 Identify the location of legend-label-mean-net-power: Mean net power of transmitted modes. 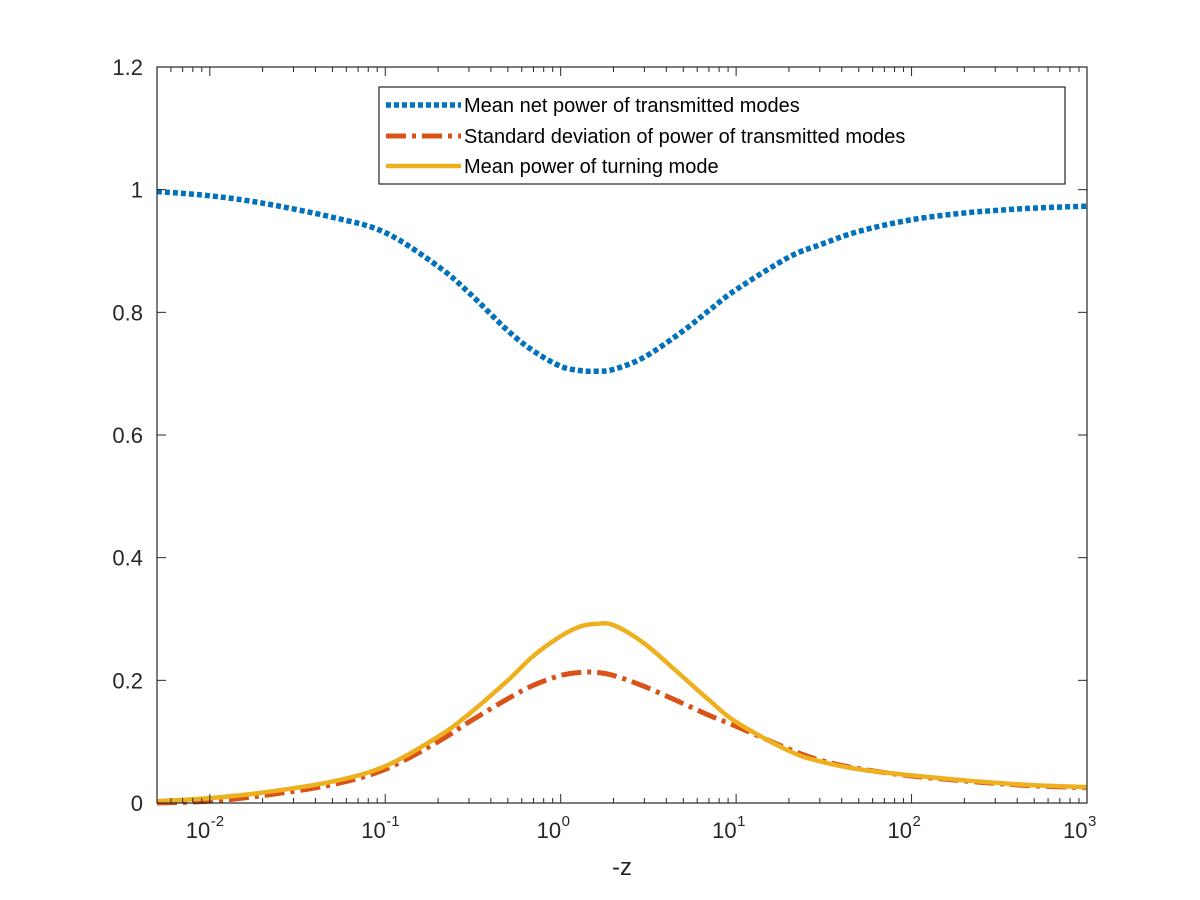
(632, 106).